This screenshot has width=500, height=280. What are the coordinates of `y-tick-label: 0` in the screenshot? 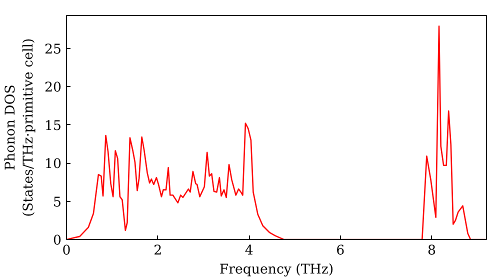 It's located at (57, 241).